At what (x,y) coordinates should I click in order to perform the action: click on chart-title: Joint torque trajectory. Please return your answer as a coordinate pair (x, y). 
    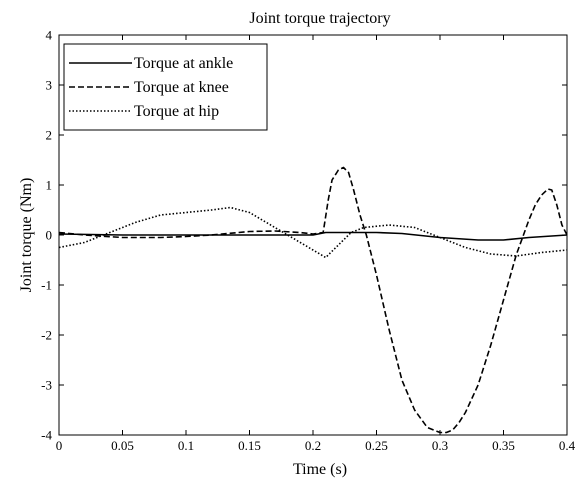
    Looking at the image, I should click on (319, 18).